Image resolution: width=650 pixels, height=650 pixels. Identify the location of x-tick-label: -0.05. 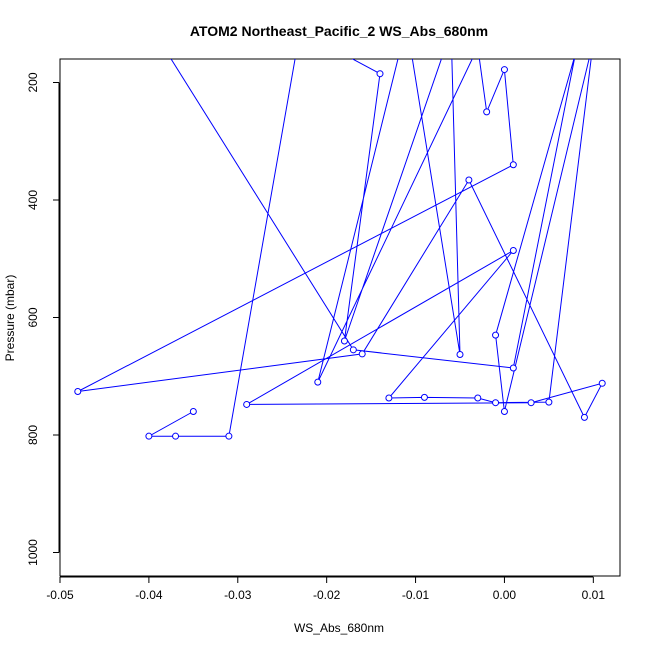
(60, 595).